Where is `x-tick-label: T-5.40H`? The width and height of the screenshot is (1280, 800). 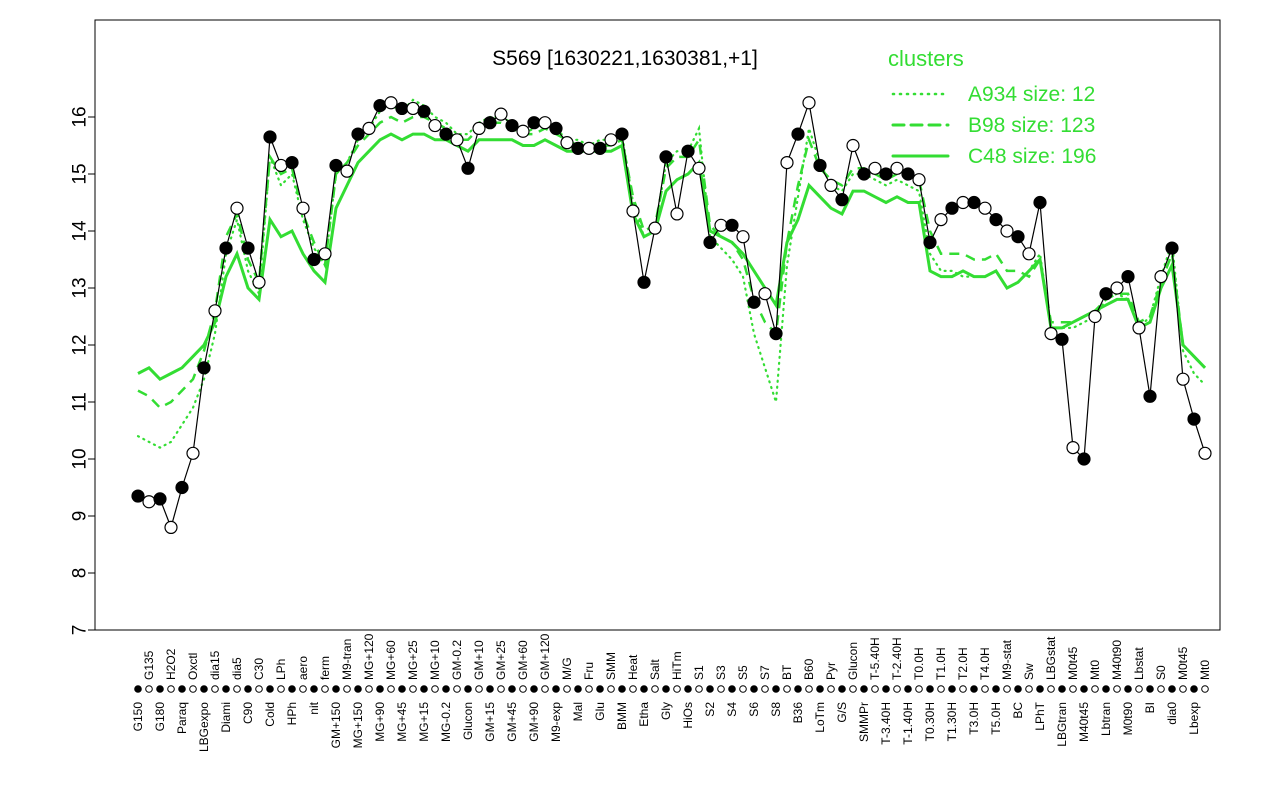 x-tick-label: T-5.40H is located at coordinates (875, 658).